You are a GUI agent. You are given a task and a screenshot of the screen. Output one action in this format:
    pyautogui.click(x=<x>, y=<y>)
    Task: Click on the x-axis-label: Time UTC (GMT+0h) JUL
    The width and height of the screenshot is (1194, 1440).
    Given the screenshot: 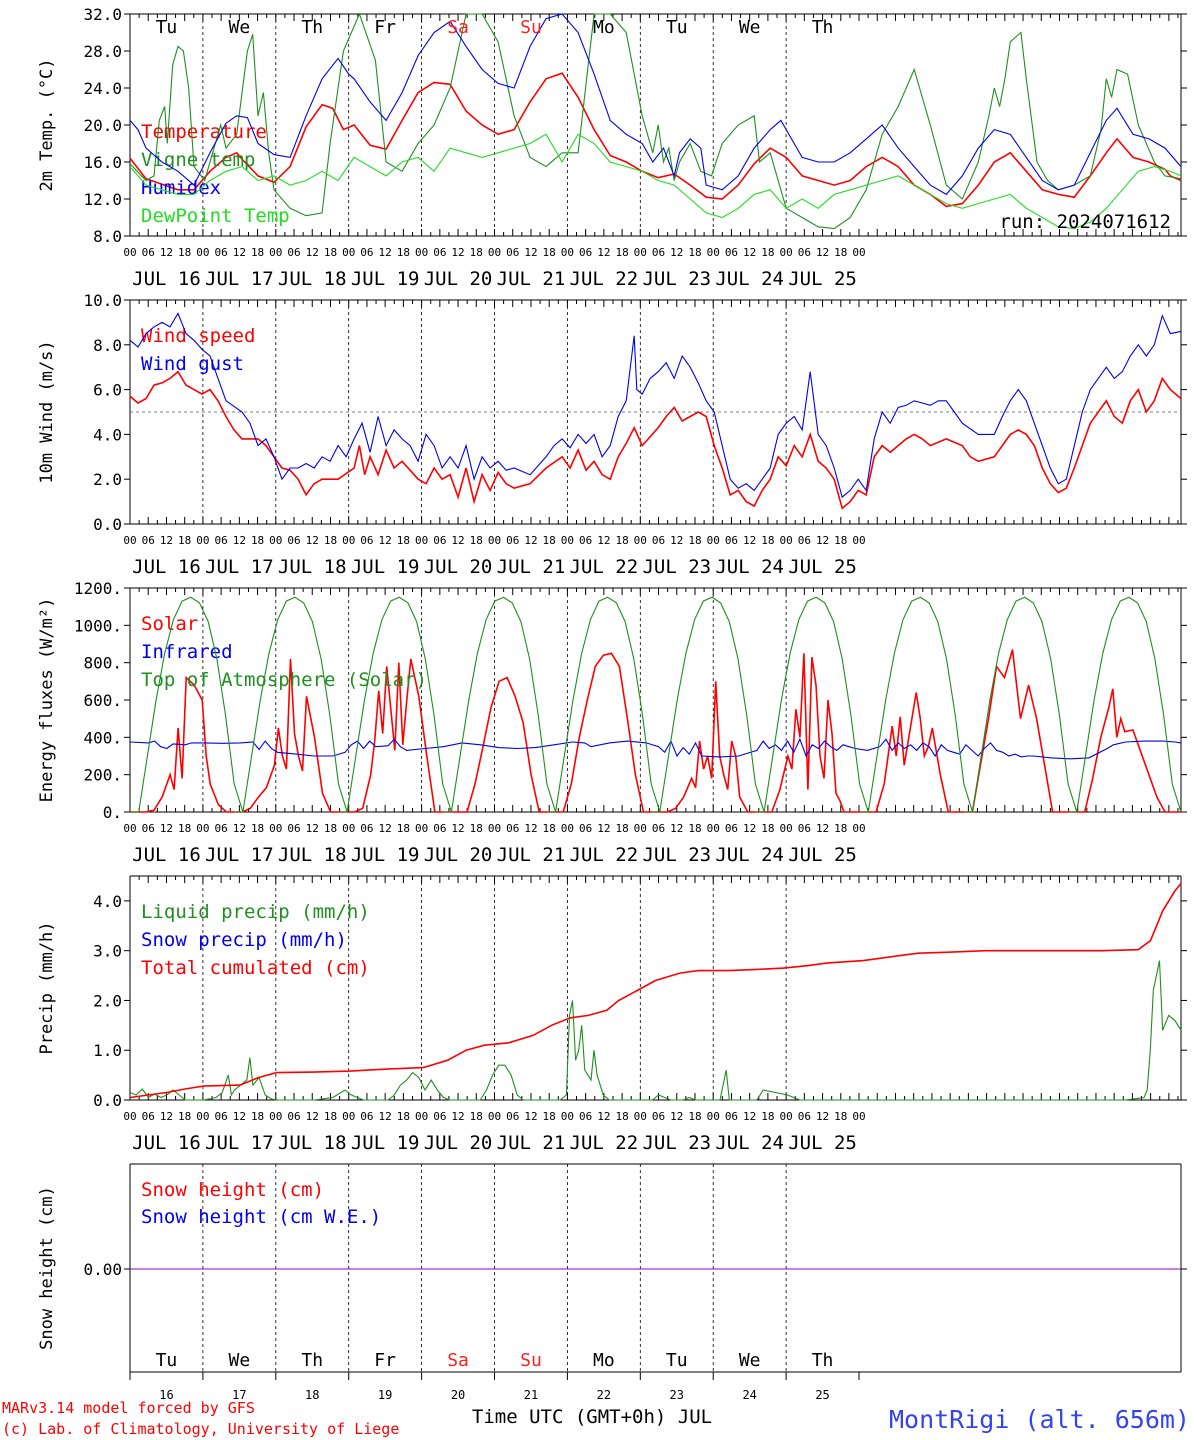 What is the action you would take?
    pyautogui.click(x=592, y=1417)
    